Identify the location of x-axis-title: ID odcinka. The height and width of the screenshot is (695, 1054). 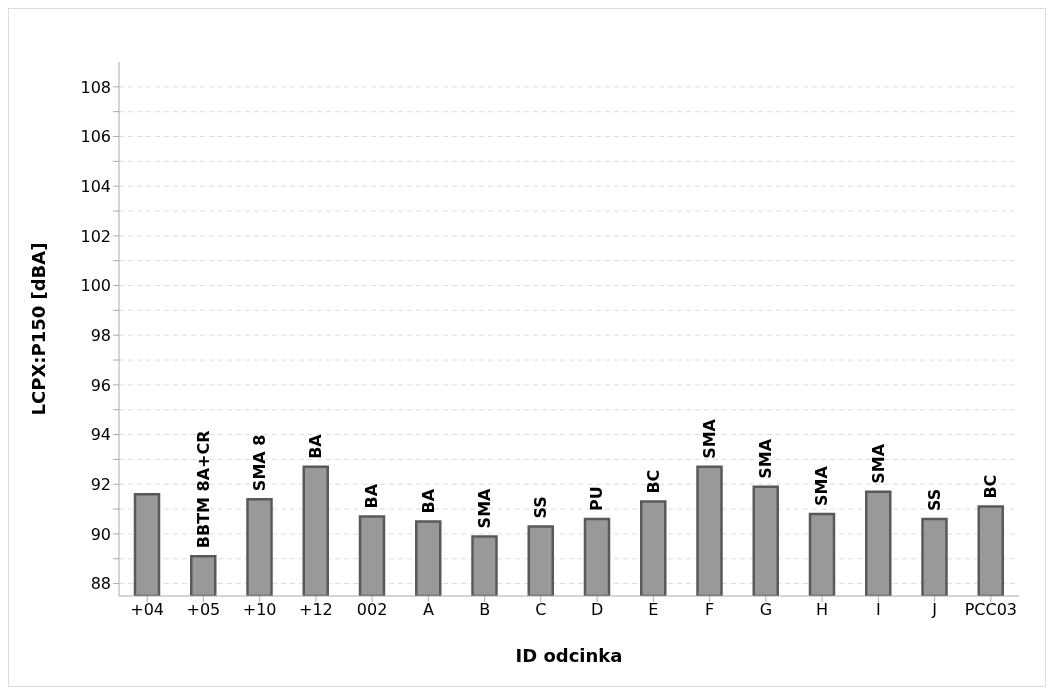
(569, 655).